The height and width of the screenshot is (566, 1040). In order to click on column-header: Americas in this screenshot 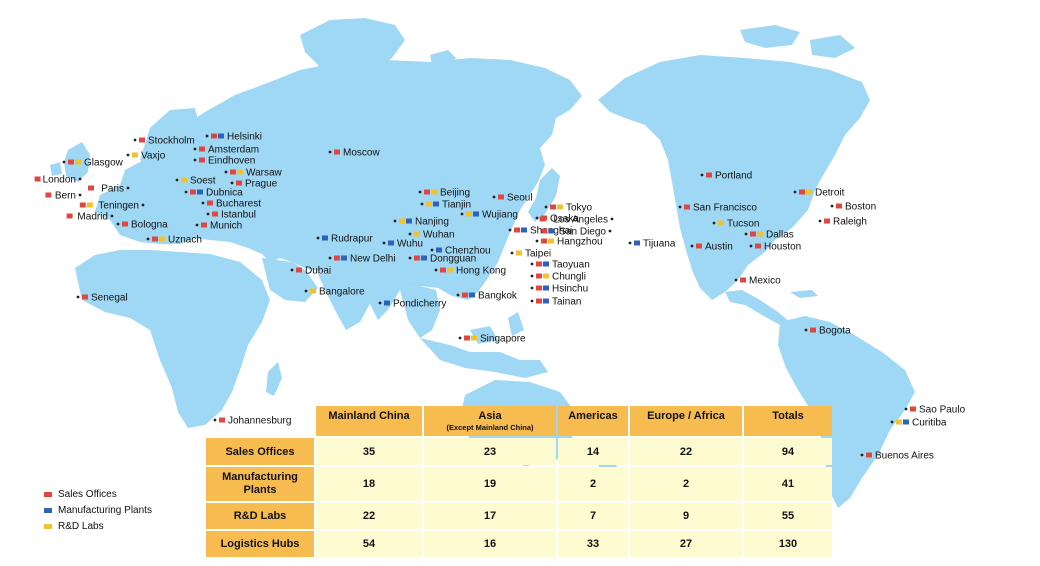, I will do `click(593, 421)`.